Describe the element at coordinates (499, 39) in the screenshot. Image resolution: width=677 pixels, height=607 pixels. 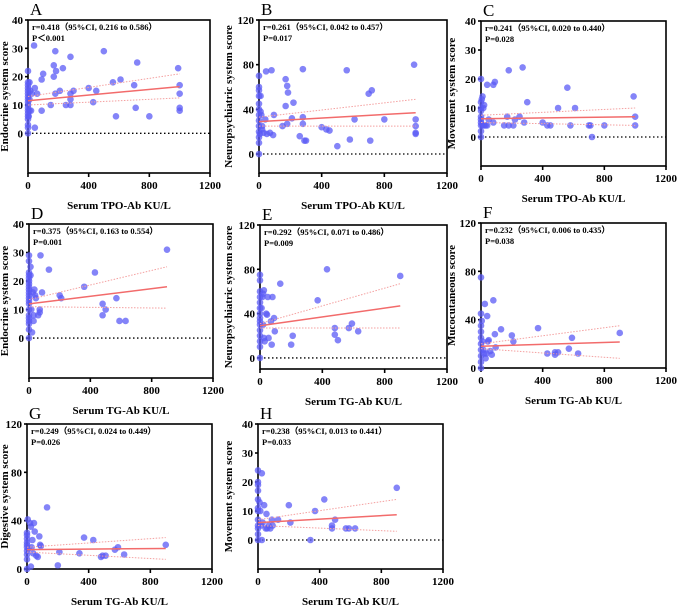
I see `p-value-annotation: P=0.028` at that location.